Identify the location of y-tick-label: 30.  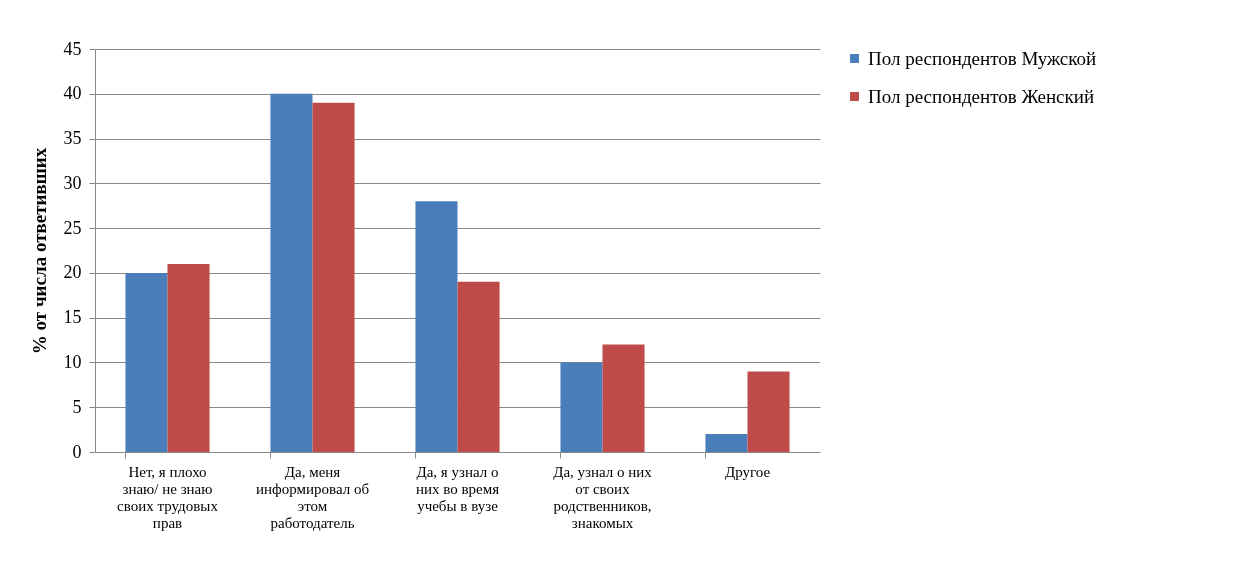
(72, 182).